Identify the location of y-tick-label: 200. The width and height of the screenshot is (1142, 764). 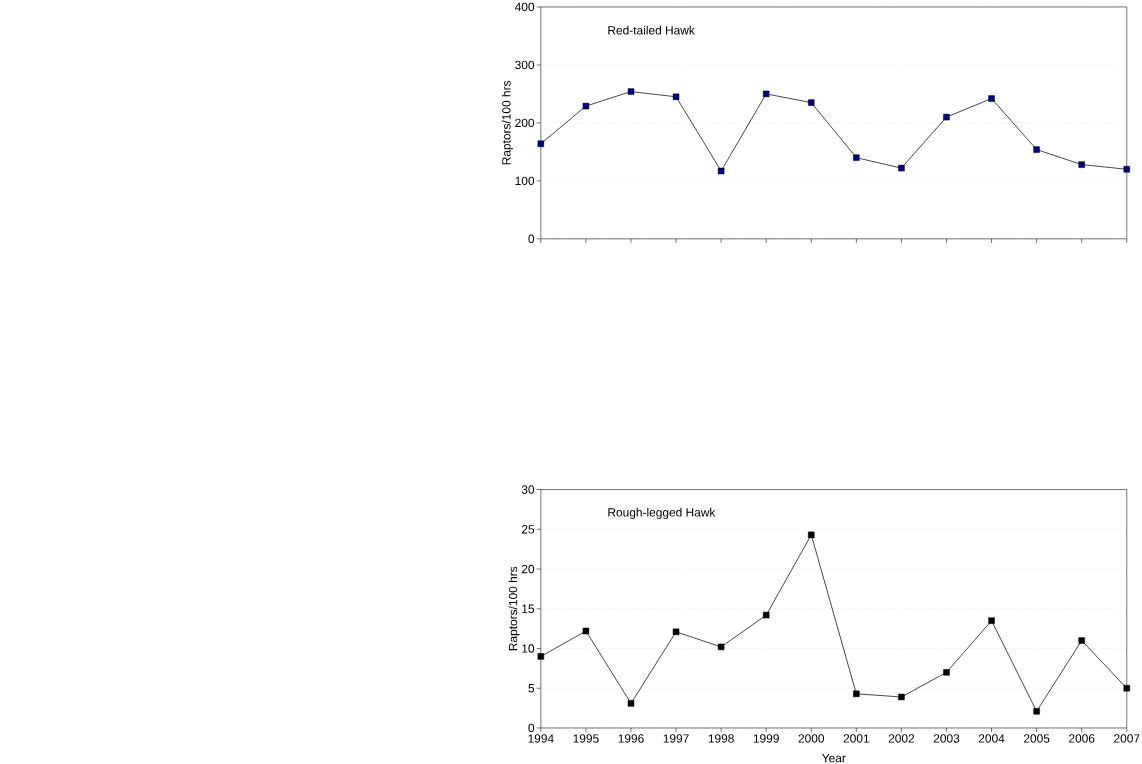
(525, 122).